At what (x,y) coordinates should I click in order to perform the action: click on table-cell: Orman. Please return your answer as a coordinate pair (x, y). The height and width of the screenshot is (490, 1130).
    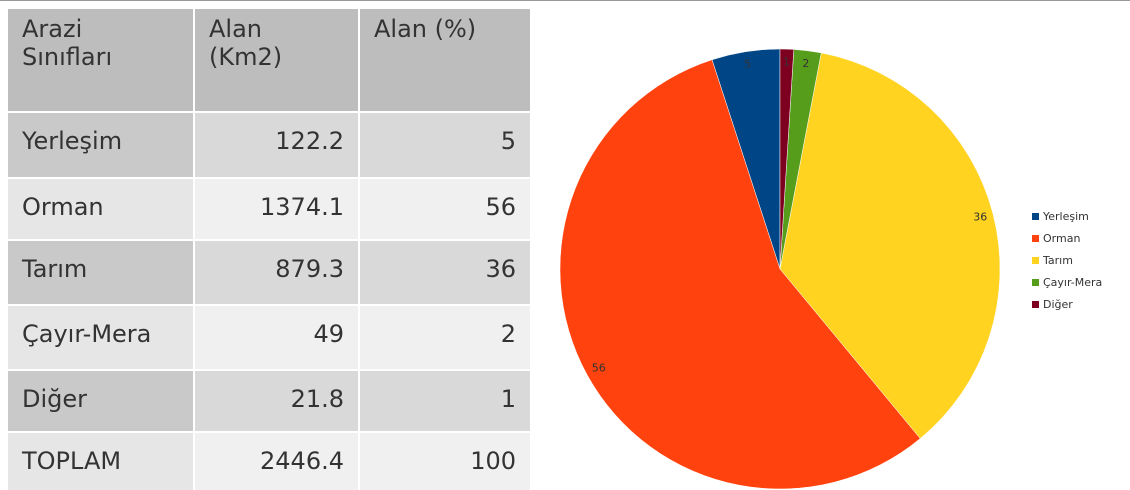
    Looking at the image, I should click on (101, 210).